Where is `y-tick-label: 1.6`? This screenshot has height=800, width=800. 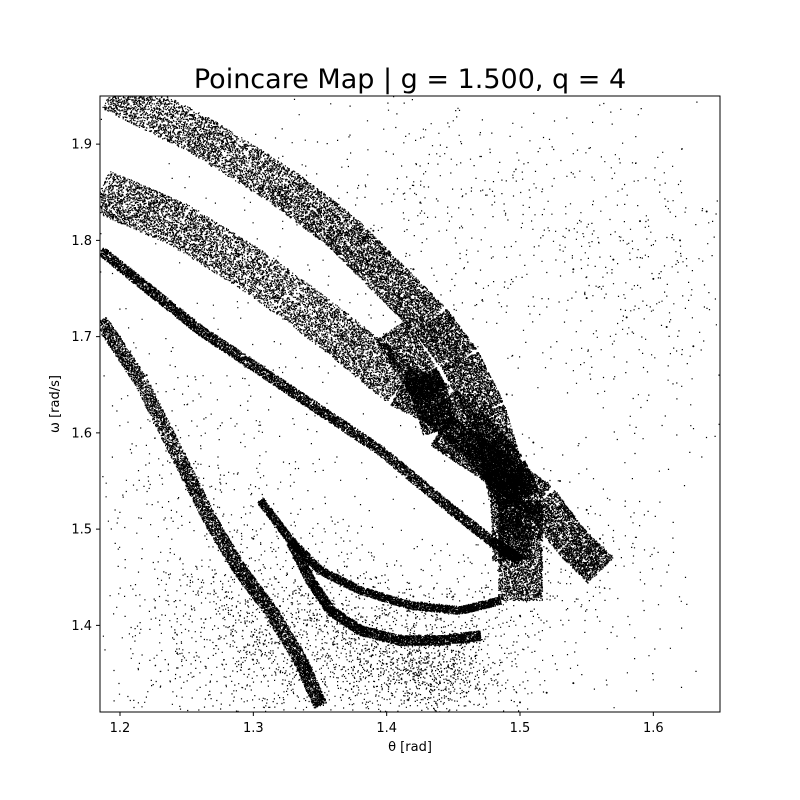 y-tick-label: 1.6 is located at coordinates (81, 433).